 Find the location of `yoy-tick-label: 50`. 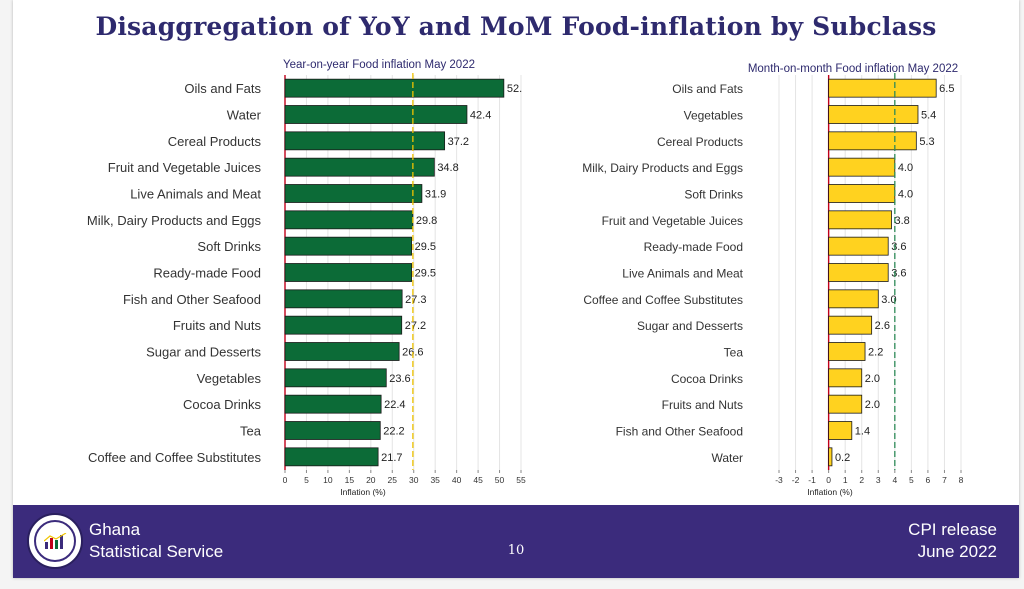

yoy-tick-label: 50 is located at coordinates (500, 480).